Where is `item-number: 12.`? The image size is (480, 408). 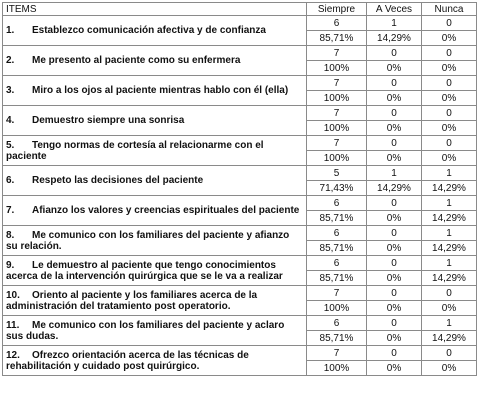 item-number: 12. is located at coordinates (13, 355).